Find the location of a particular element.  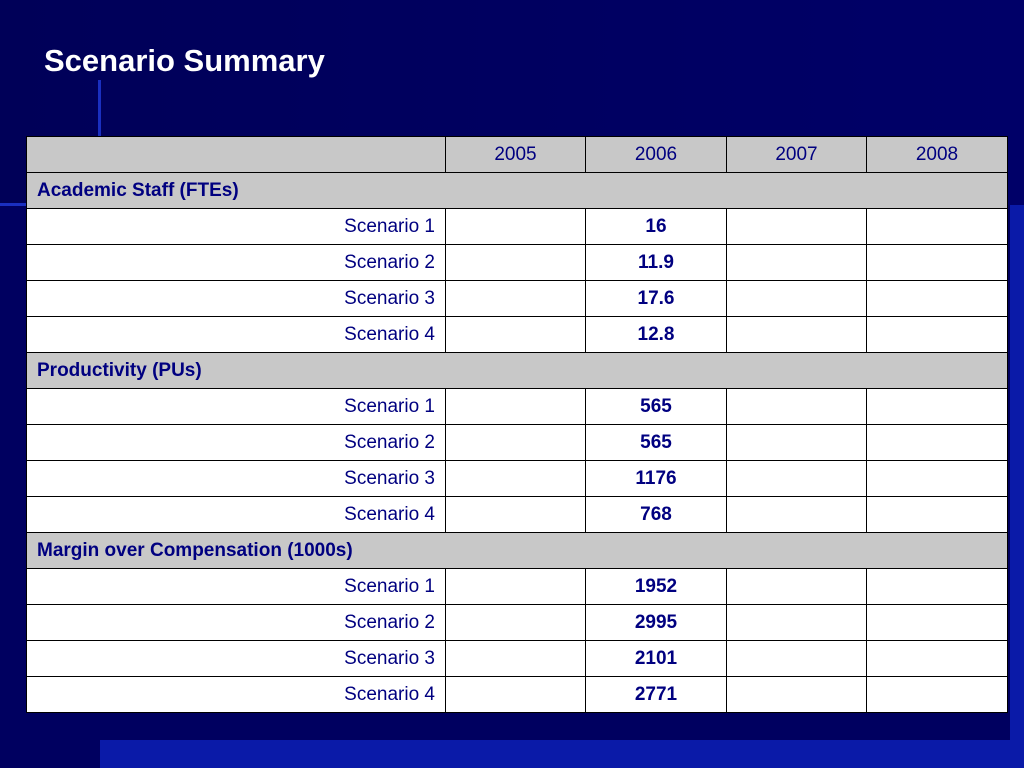

table-row: Scenario 3 1176 is located at coordinates (517, 478).